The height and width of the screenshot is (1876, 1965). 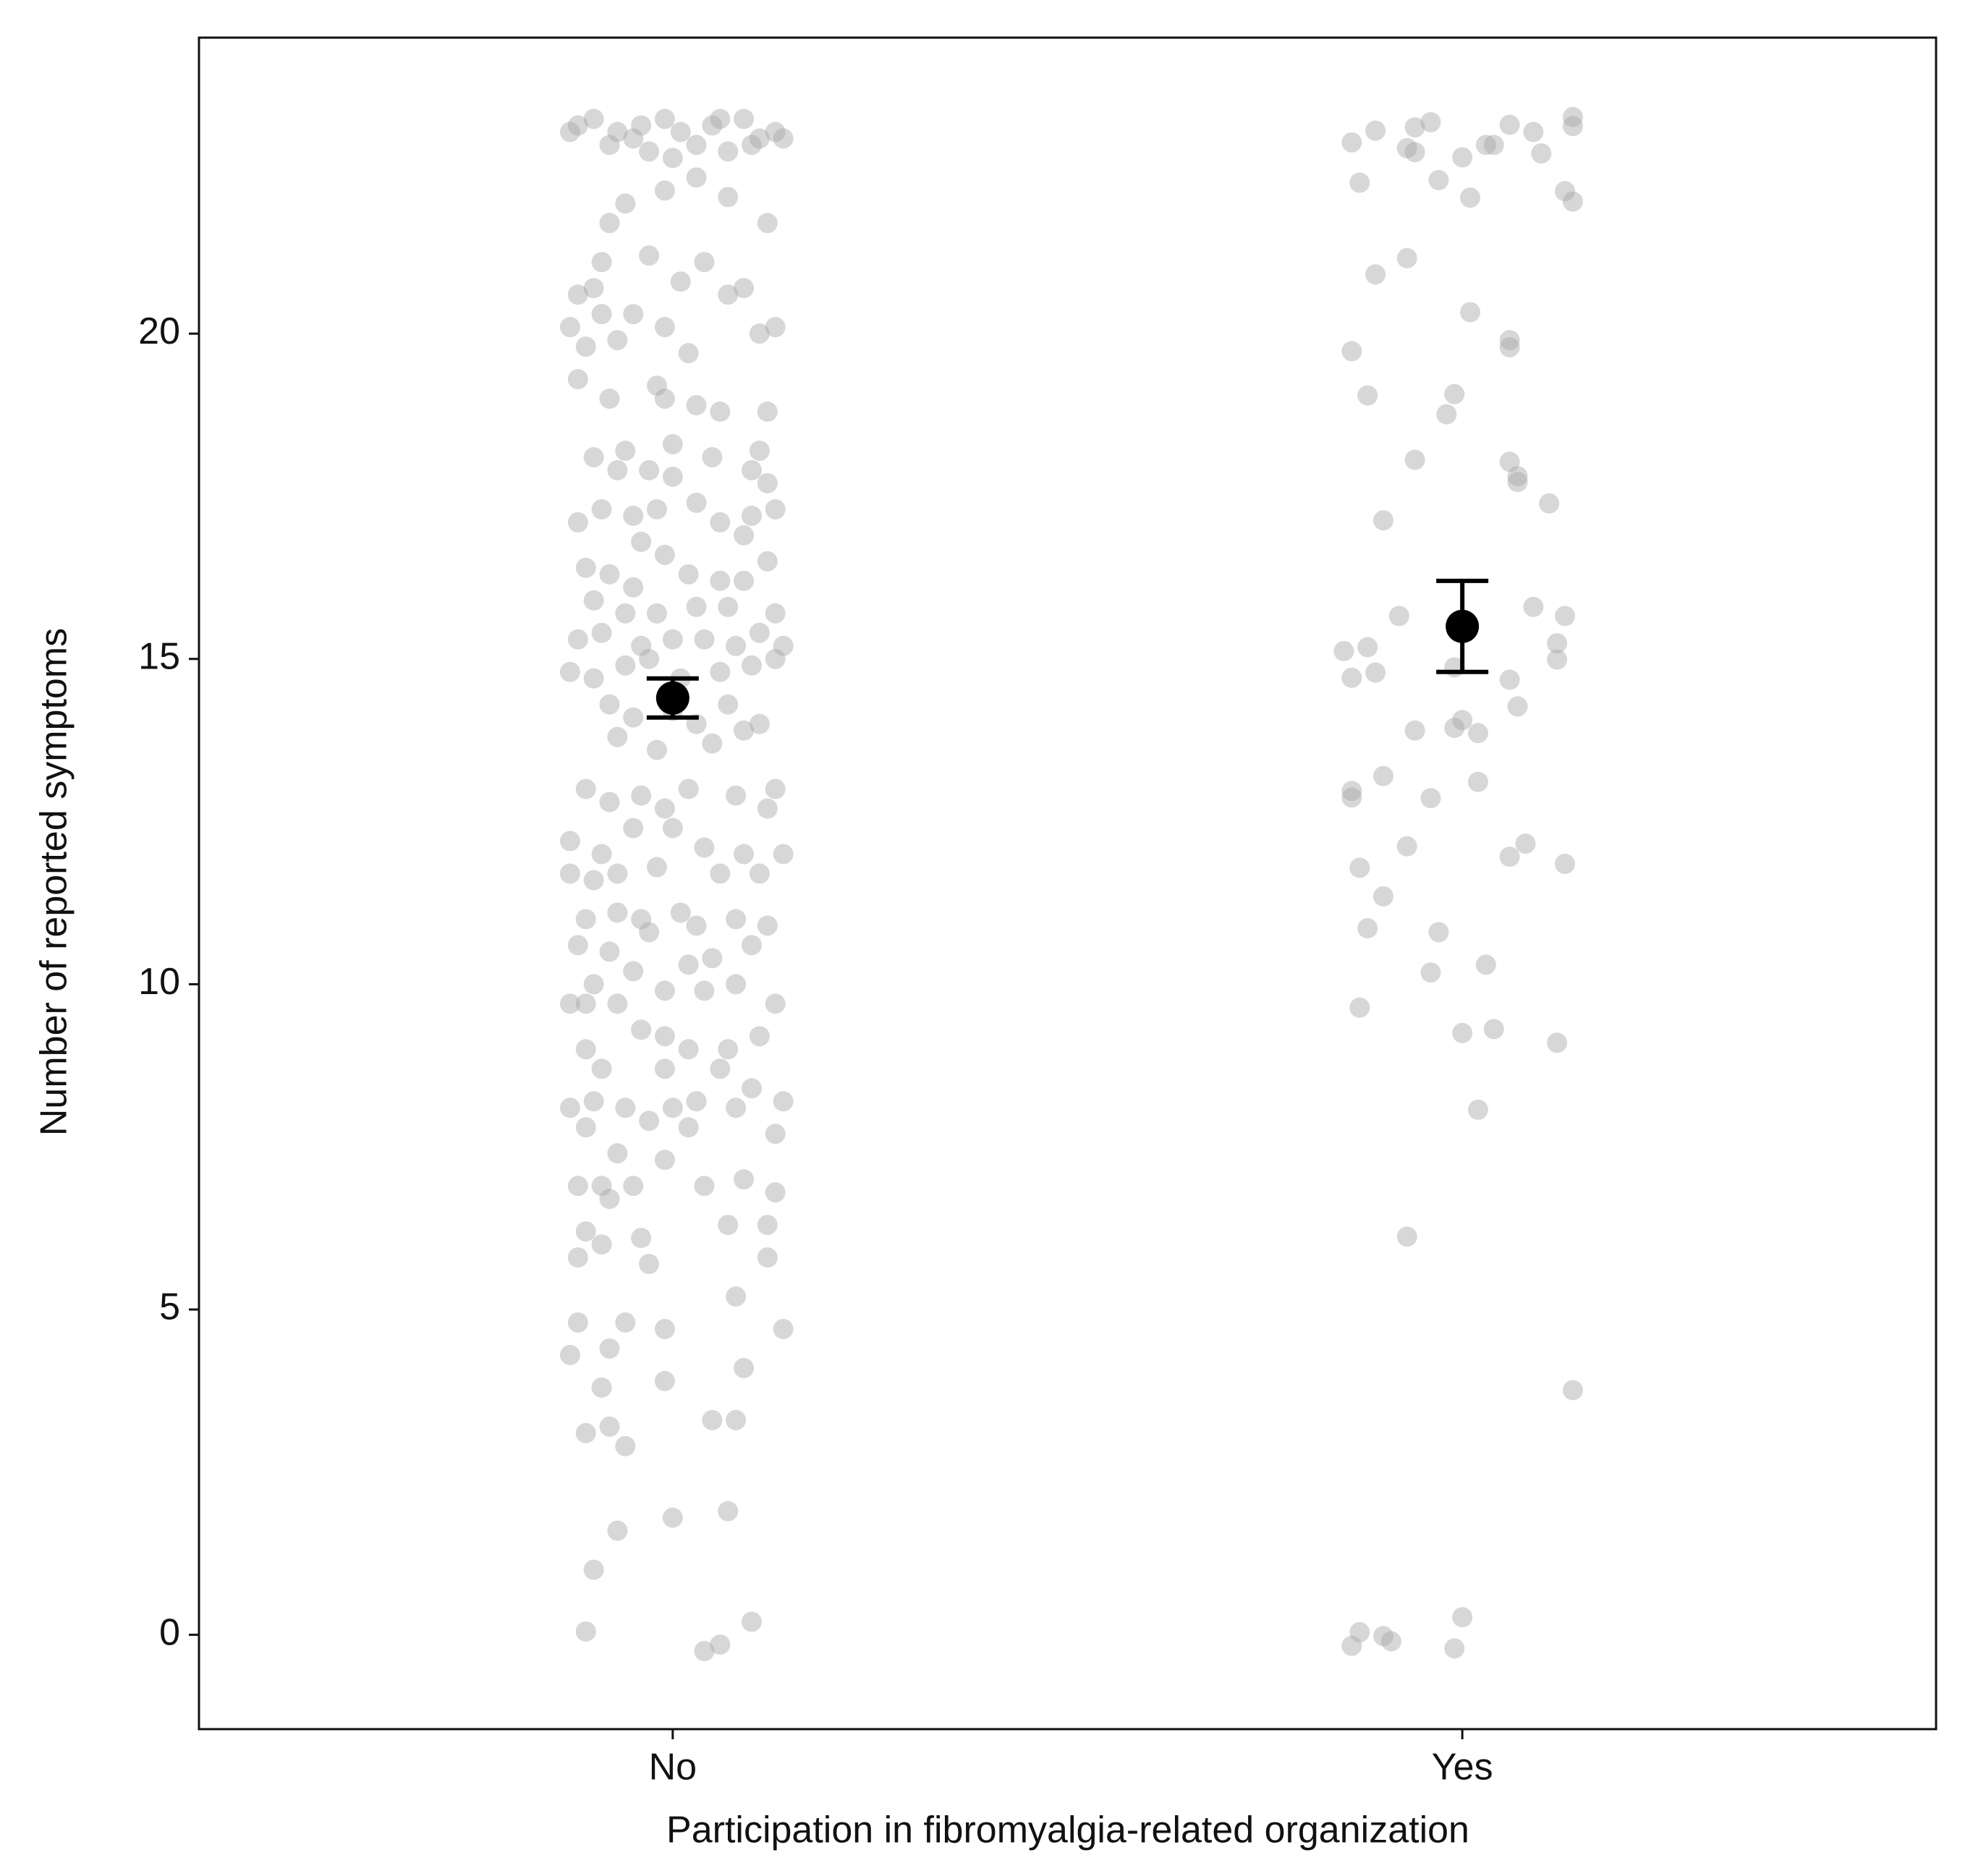 I want to click on y-tick-label: 5, so click(x=169, y=1307).